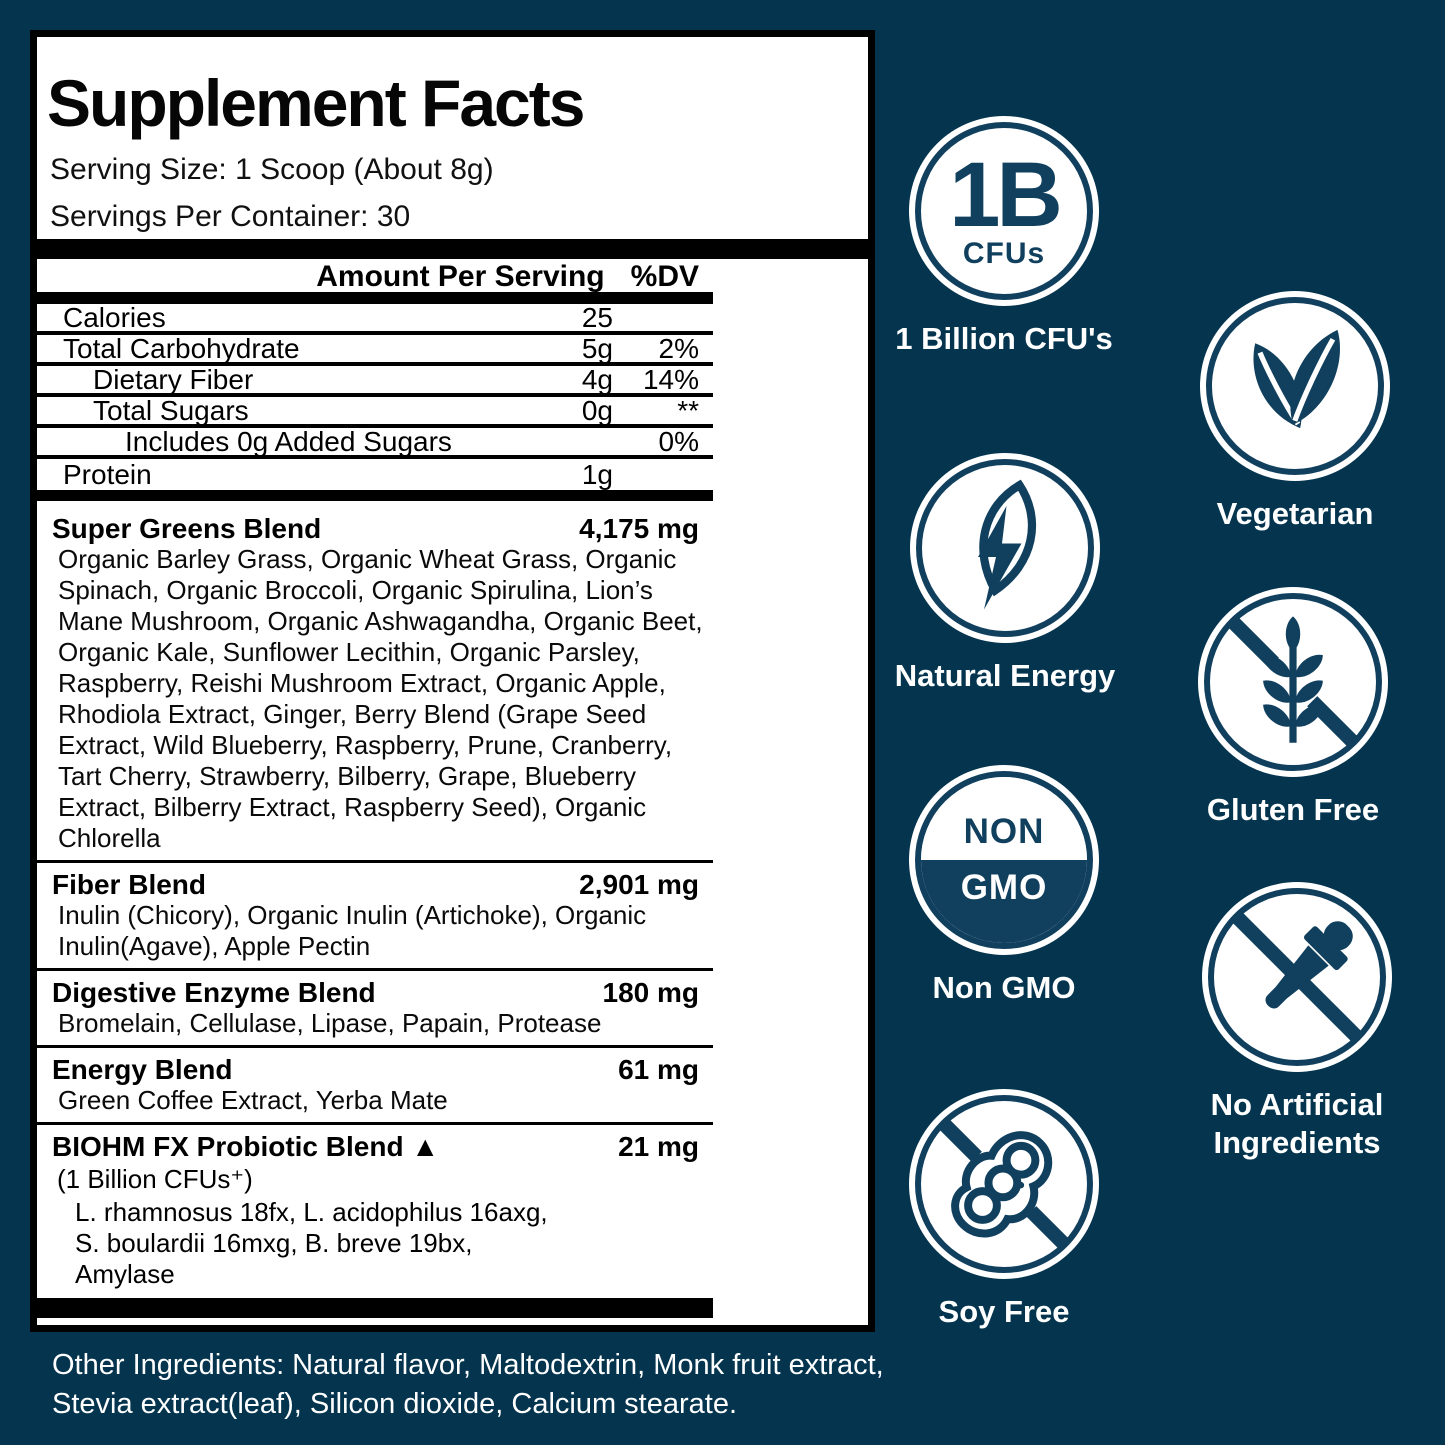  What do you see at coordinates (171, 410) in the screenshot?
I see `nutrient-name: Total Sugars` at bounding box center [171, 410].